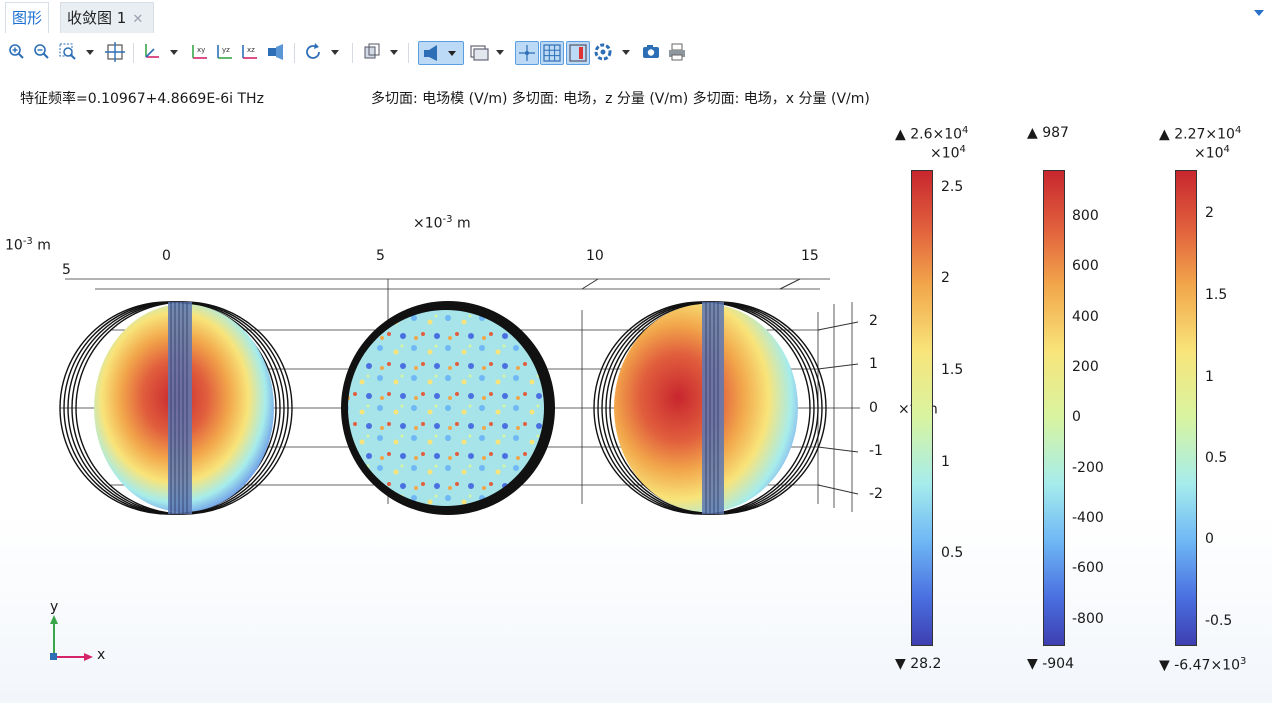  Describe the element at coordinates (918, 664) in the screenshot. I see `colorbar1-min: ▼ 28.2` at that location.